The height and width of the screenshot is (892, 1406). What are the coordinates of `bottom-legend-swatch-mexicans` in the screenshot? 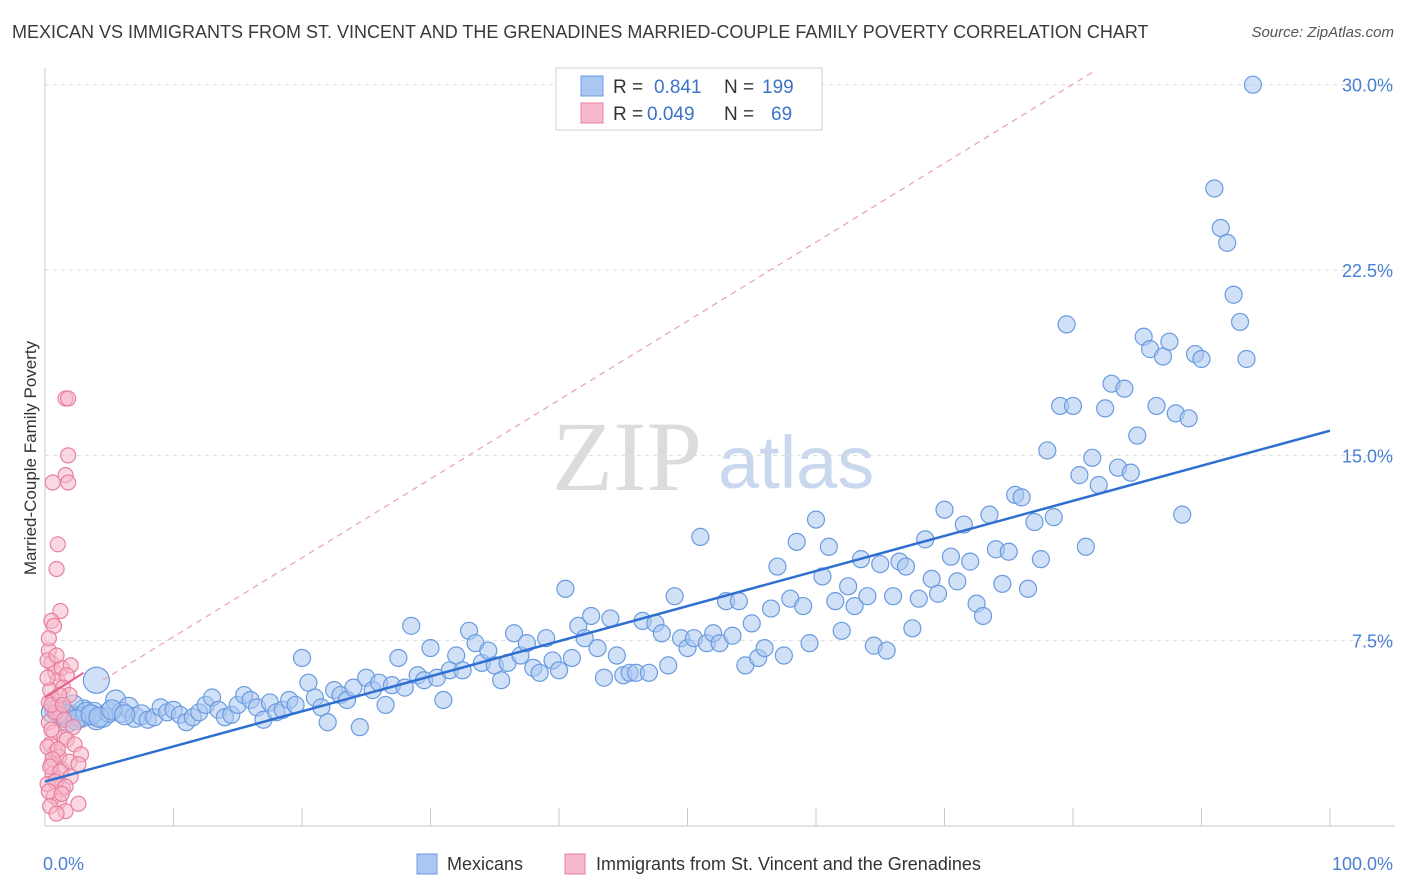 It's located at (427, 864).